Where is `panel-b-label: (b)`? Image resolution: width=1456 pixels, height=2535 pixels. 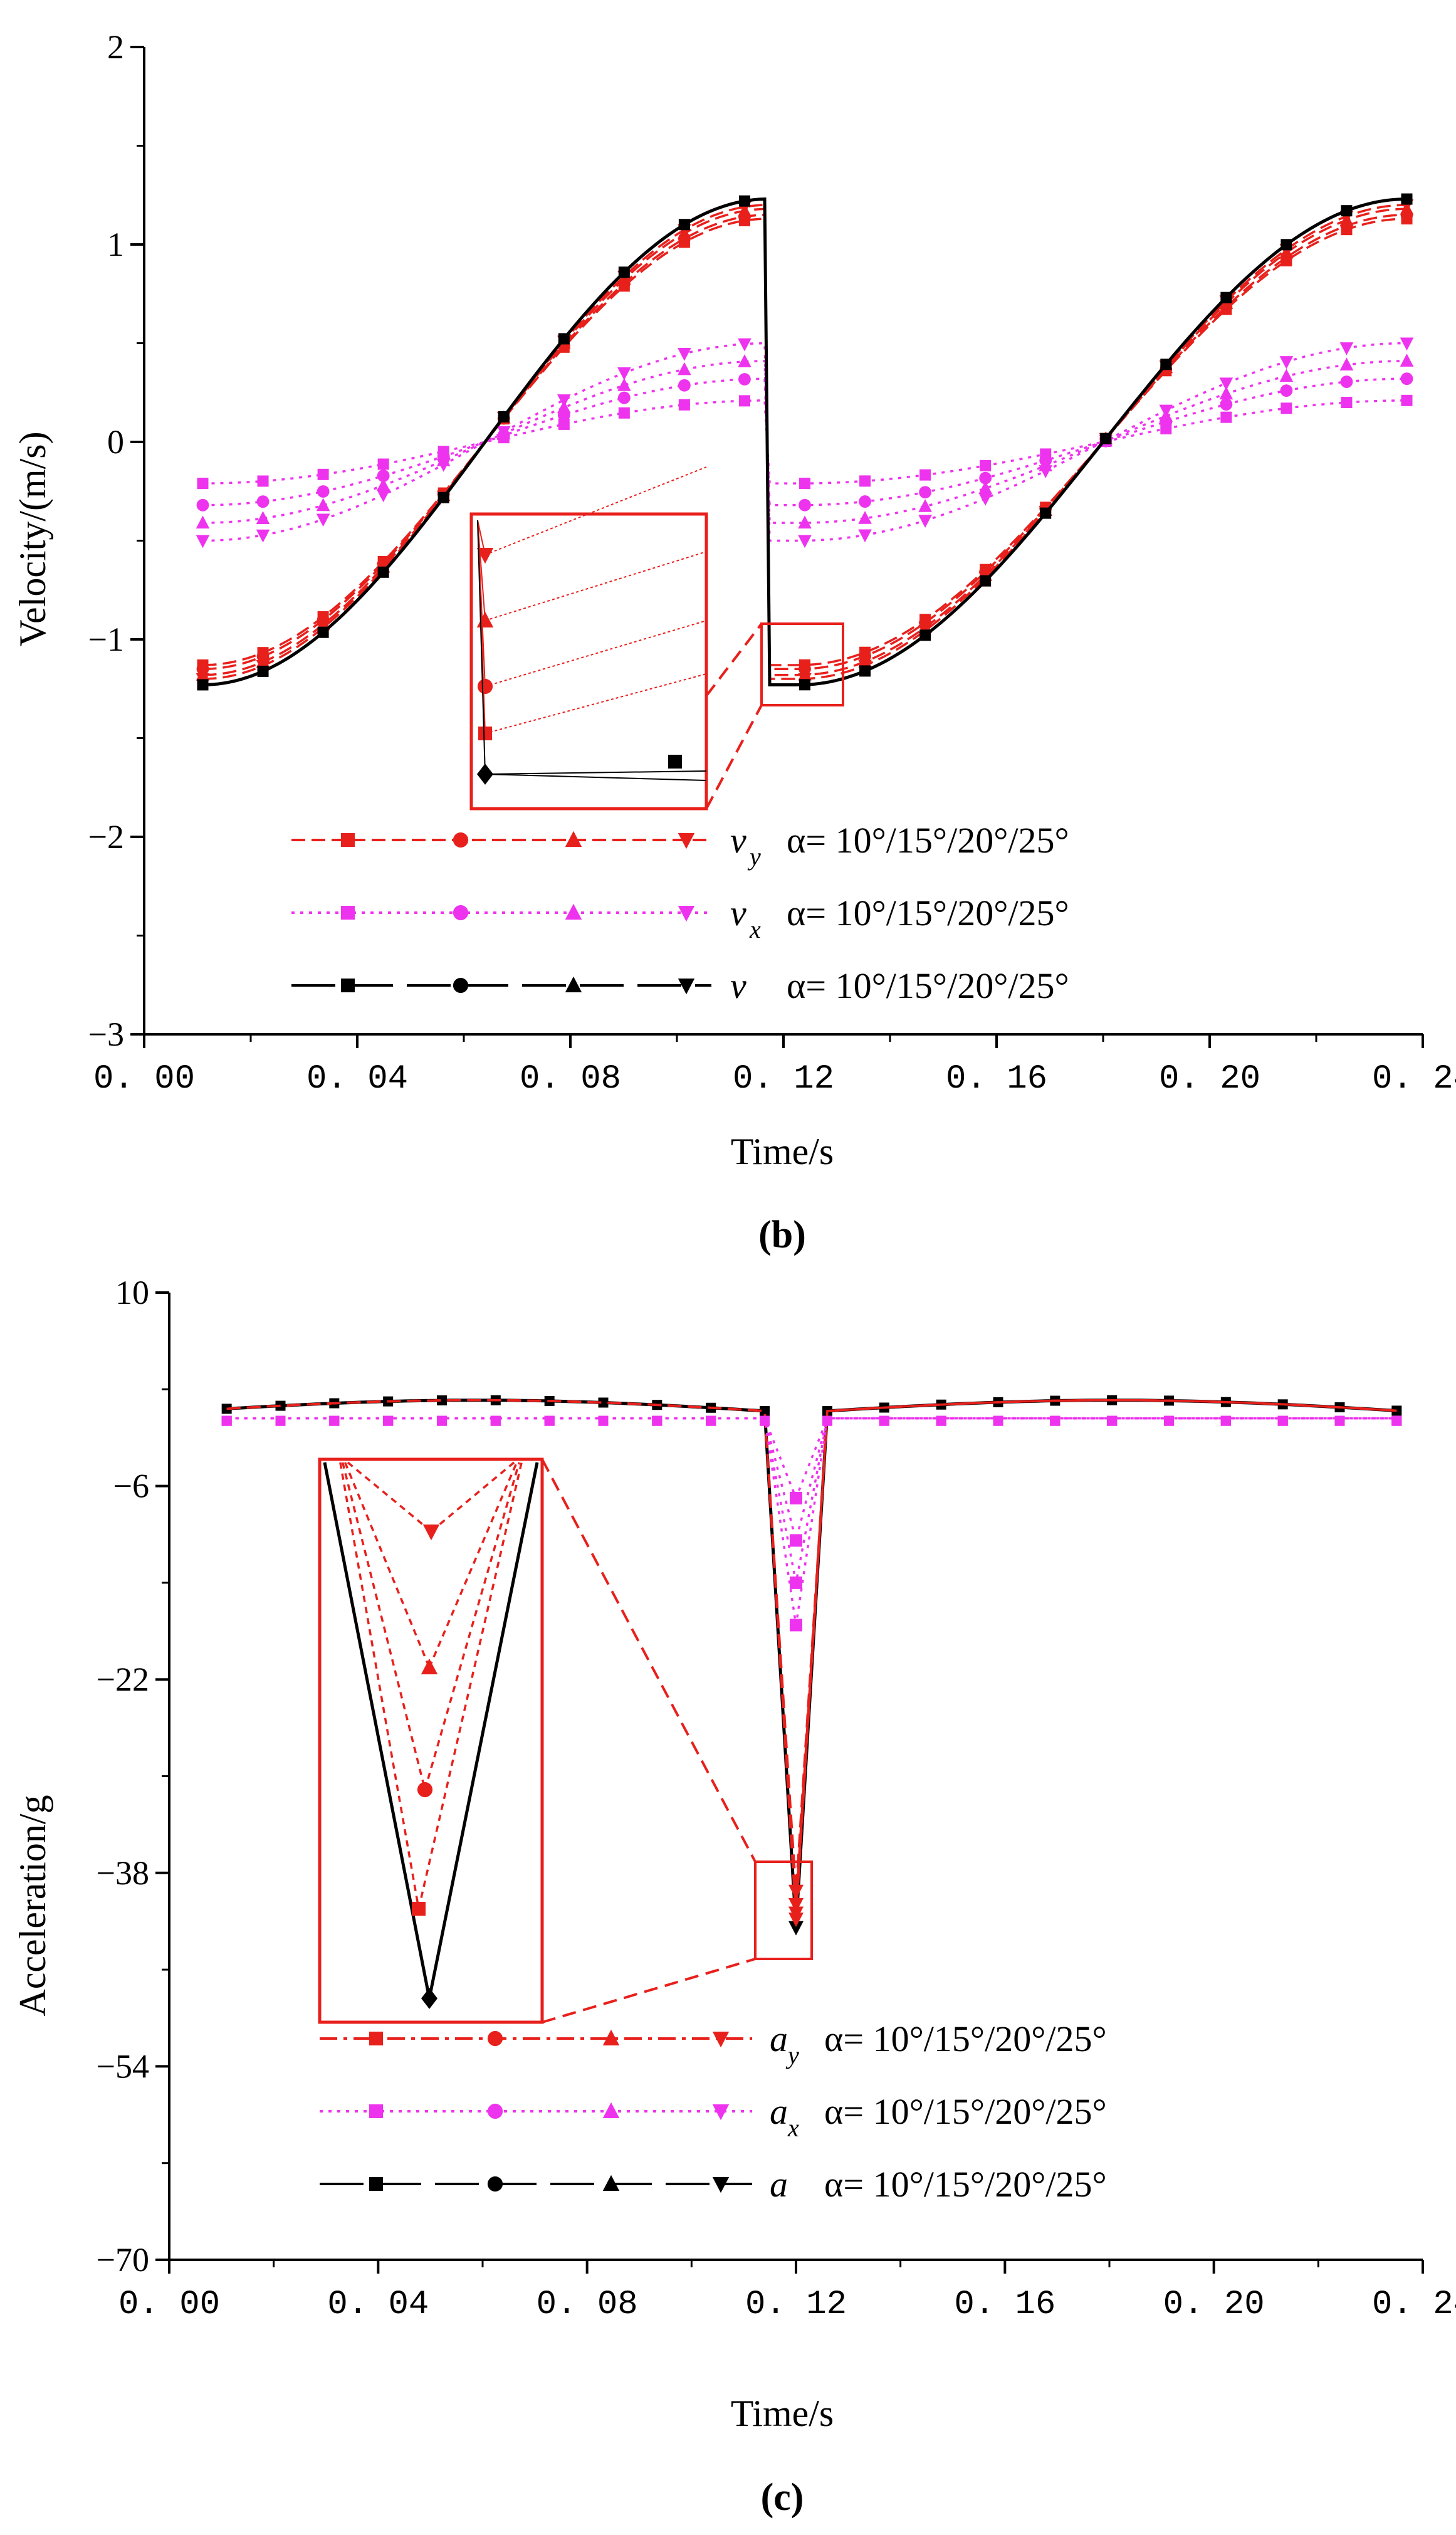 panel-b-label: (b) is located at coordinates (782, 1235).